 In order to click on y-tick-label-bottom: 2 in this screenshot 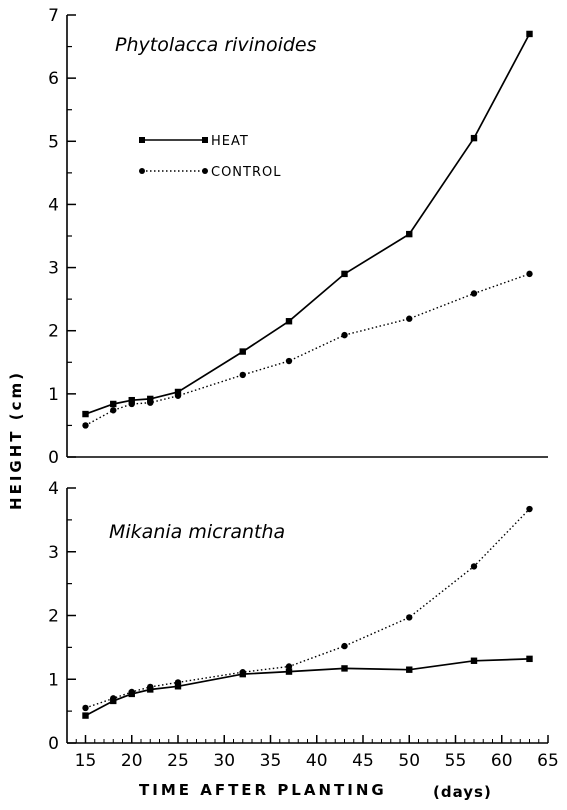, I will do `click(53, 617)`.